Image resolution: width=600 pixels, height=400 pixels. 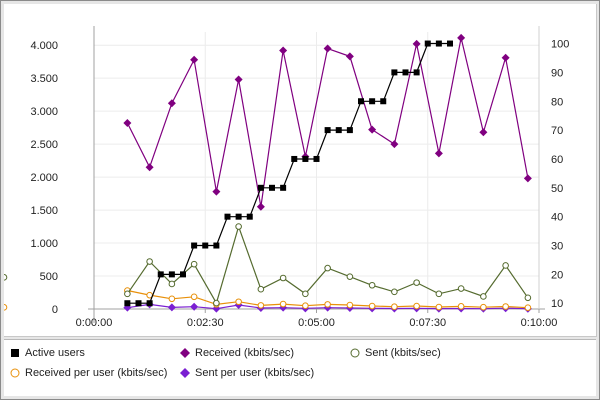 I want to click on y-right-tick-label: 10, so click(x=557, y=304).